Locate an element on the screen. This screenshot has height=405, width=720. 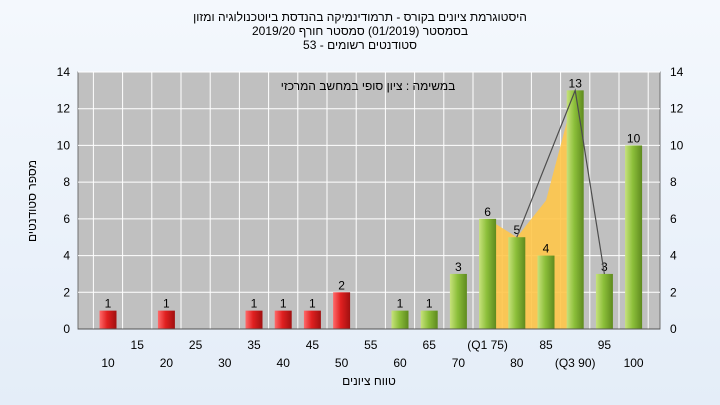
bar-value-label: 13 is located at coordinates (576, 83).